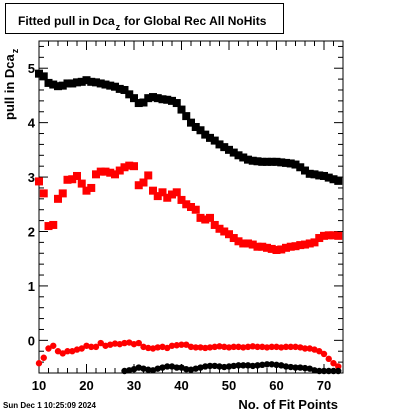 The image size is (400, 414). What do you see at coordinates (195, 21) in the screenshot?
I see `chart-title-rest: for Global Rec All NoHits` at bounding box center [195, 21].